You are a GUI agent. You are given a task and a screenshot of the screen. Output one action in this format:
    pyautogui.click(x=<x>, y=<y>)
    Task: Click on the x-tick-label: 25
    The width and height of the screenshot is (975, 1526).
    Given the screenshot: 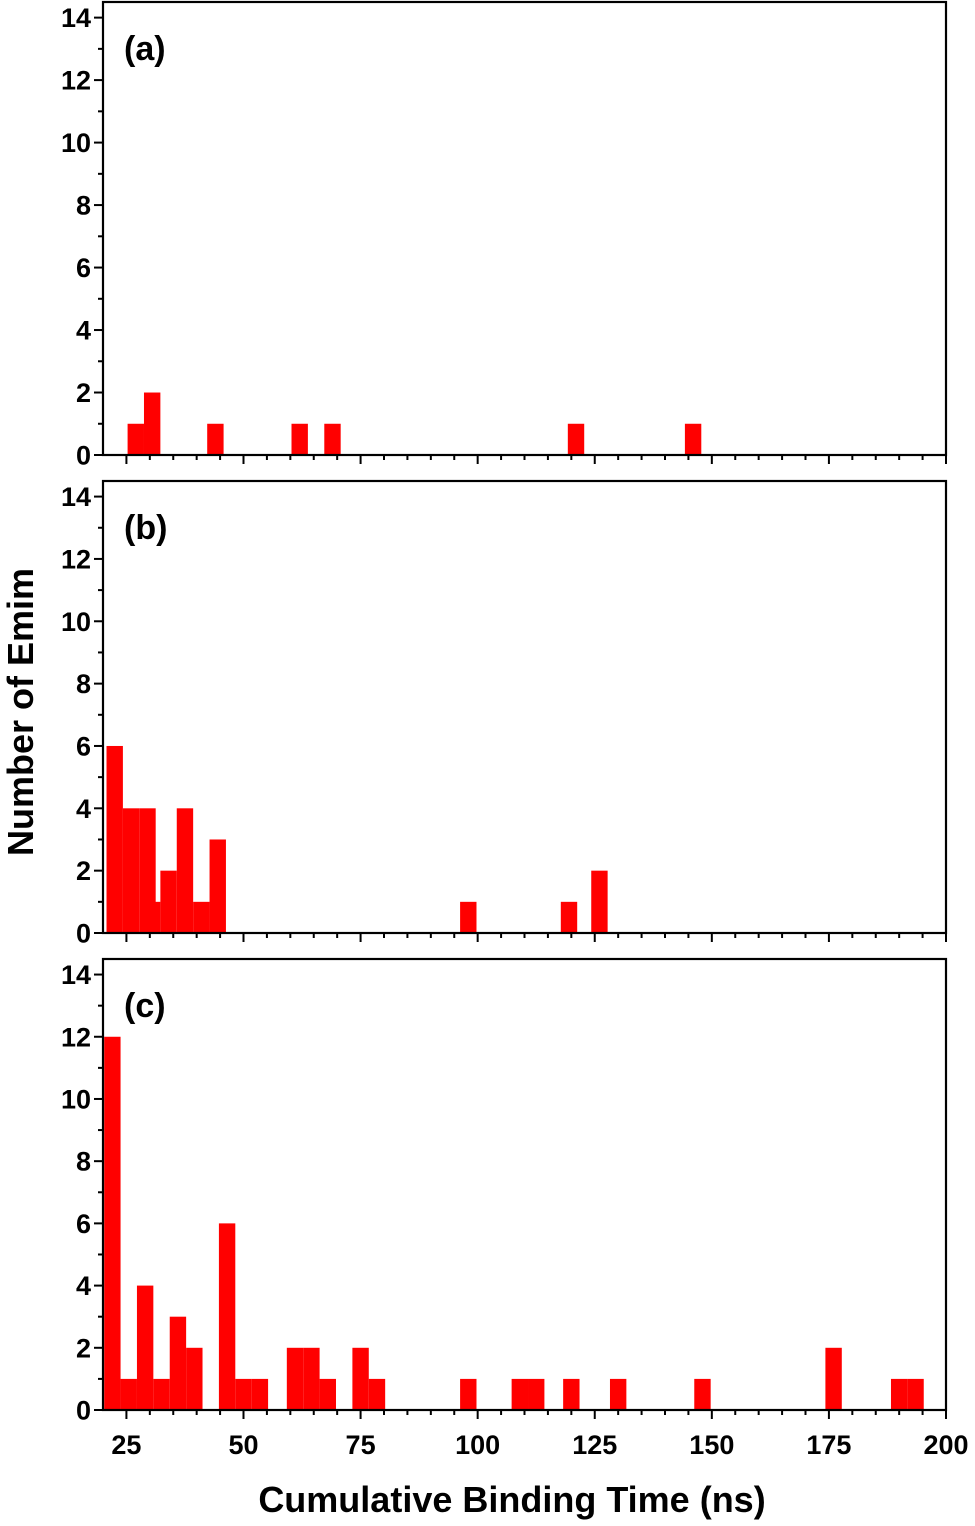 What is the action you would take?
    pyautogui.click(x=126, y=1445)
    